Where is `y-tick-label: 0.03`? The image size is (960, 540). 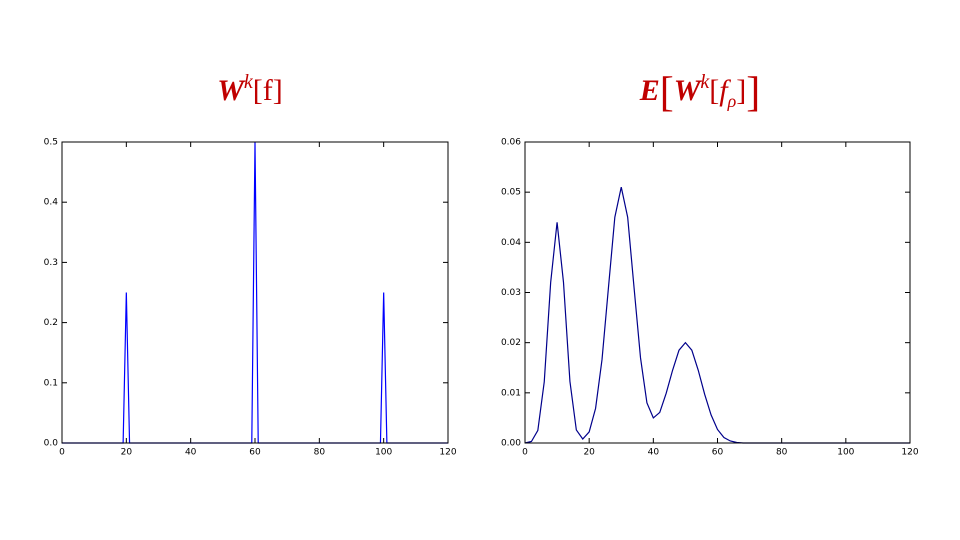
y-tick-label: 0.03 is located at coordinates (511, 293).